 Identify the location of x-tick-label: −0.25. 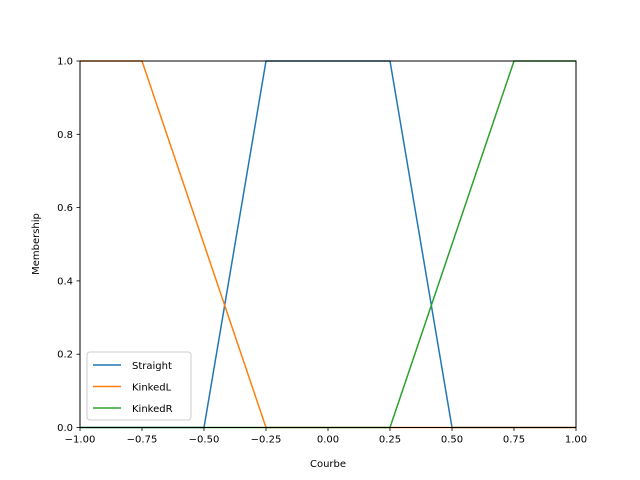
(266, 440).